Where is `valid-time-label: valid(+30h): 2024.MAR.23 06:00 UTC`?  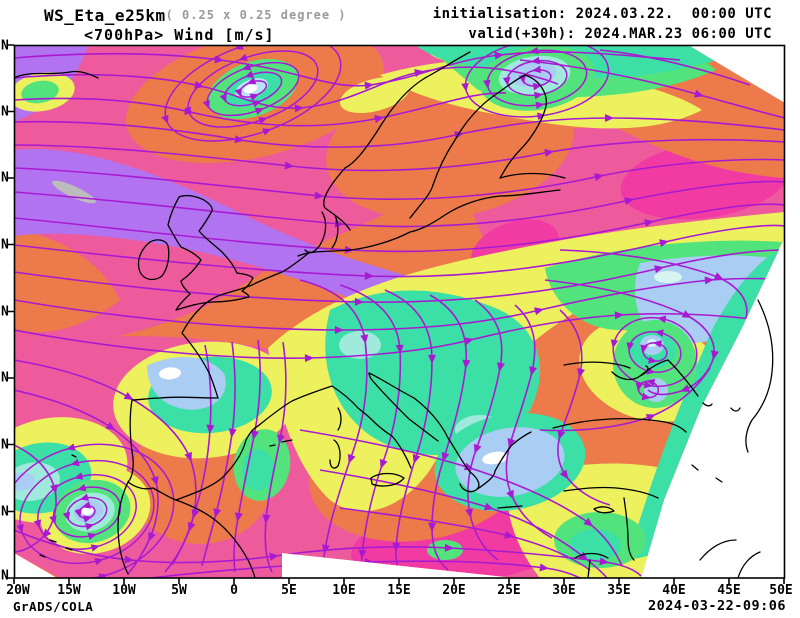 valid-time-label: valid(+30h): 2024.MAR.23 06:00 UTC is located at coordinates (620, 34).